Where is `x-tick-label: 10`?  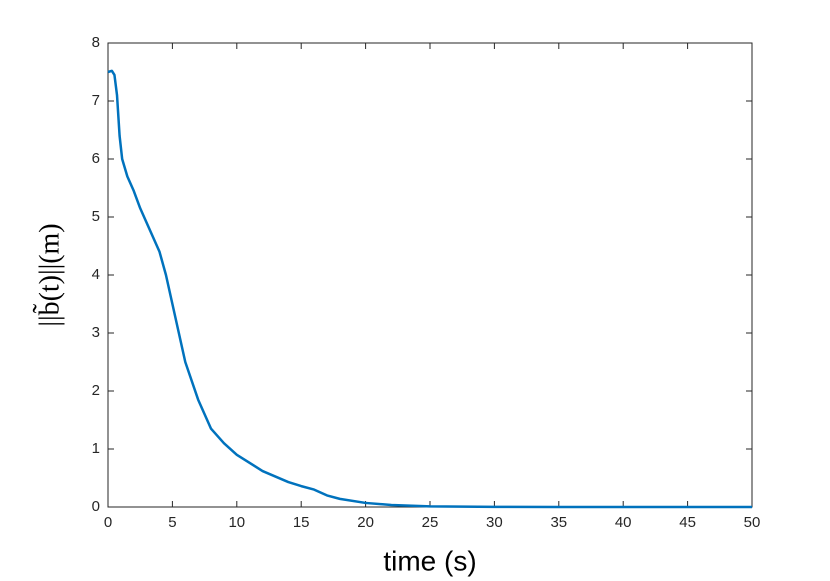 x-tick-label: 10 is located at coordinates (236, 522).